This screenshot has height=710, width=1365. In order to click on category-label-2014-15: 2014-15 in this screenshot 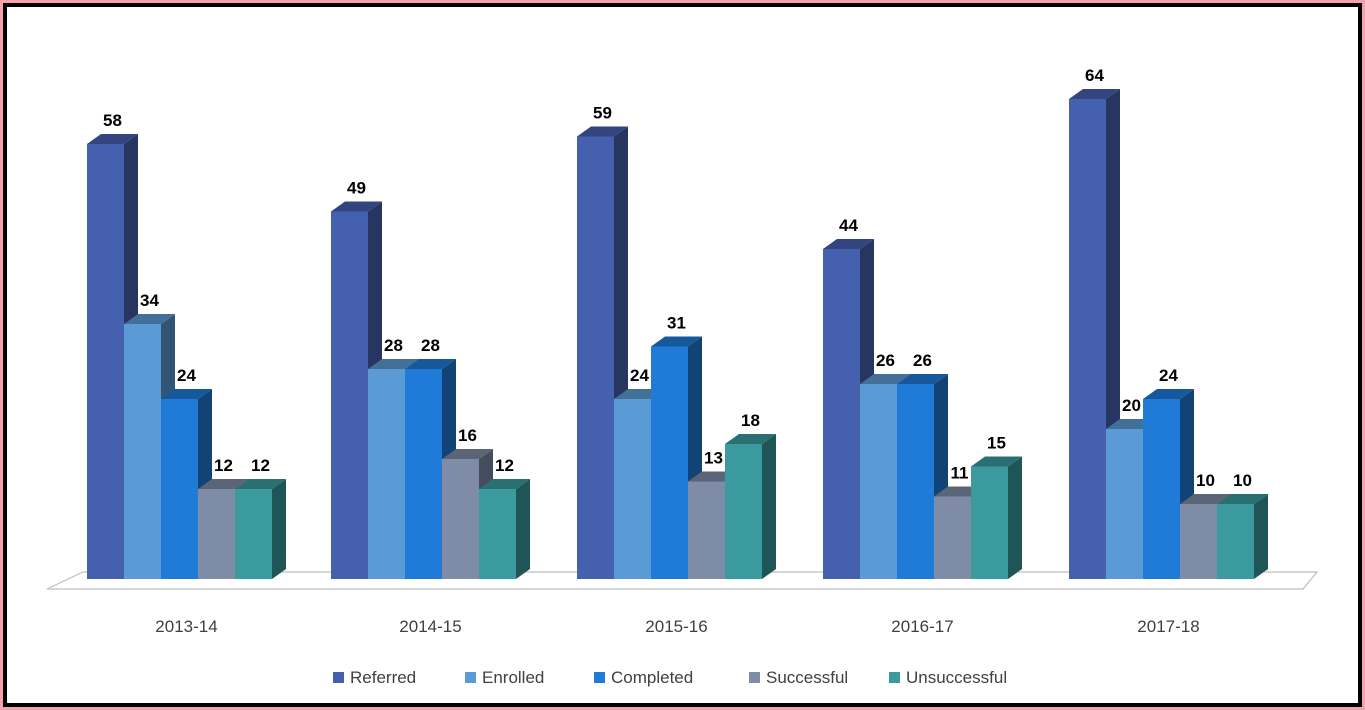, I will do `click(430, 626)`.